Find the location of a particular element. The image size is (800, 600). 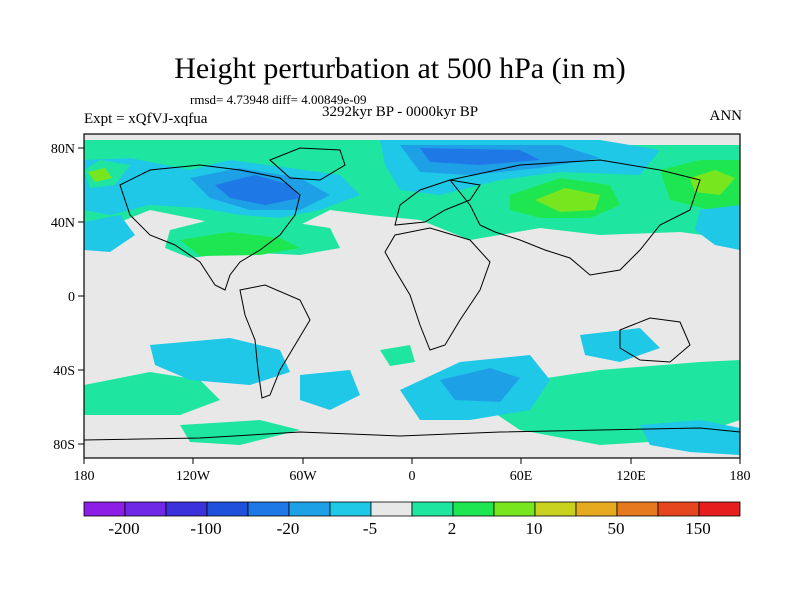

lon-label-180e: 180 is located at coordinates (740, 476).